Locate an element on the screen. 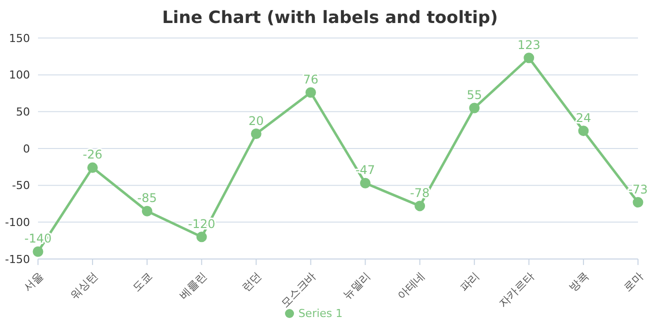 This screenshot has height=320, width=660. y-tick-label: -150 is located at coordinates (17, 259).